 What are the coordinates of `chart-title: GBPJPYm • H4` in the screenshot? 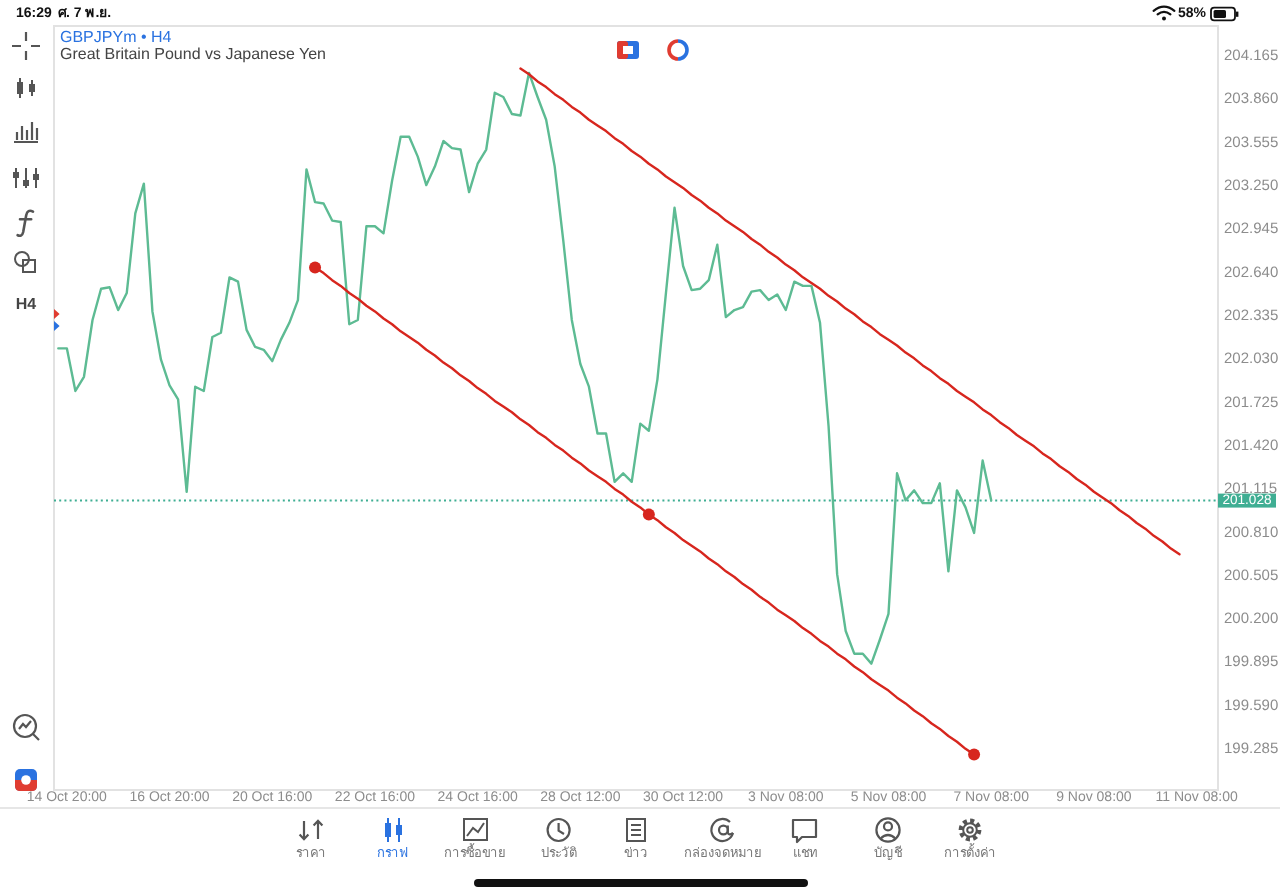 It's located at (116, 37).